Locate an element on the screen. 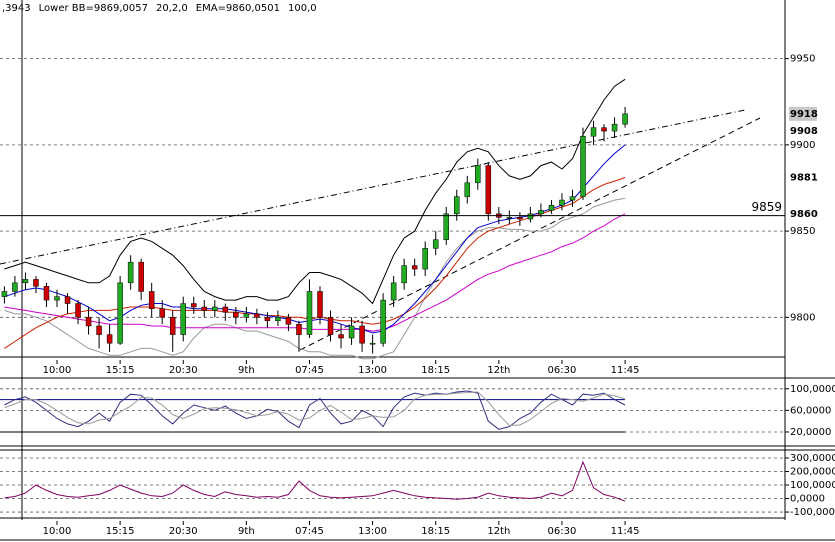 The width and height of the screenshot is (835, 542). price-label: 9908 is located at coordinates (804, 131).